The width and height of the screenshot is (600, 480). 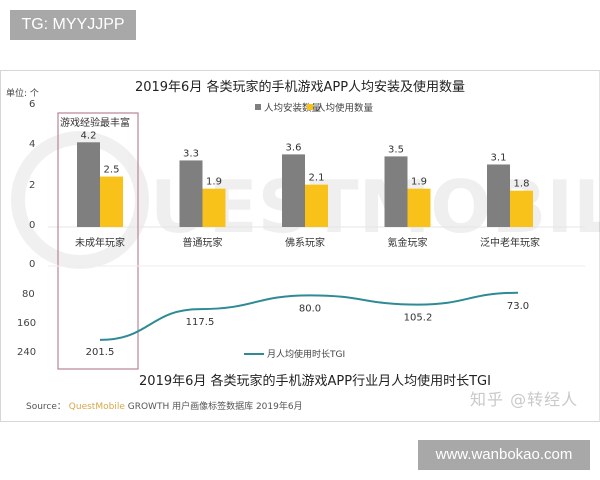 I want to click on legend-use-swatch, so click(x=310, y=107).